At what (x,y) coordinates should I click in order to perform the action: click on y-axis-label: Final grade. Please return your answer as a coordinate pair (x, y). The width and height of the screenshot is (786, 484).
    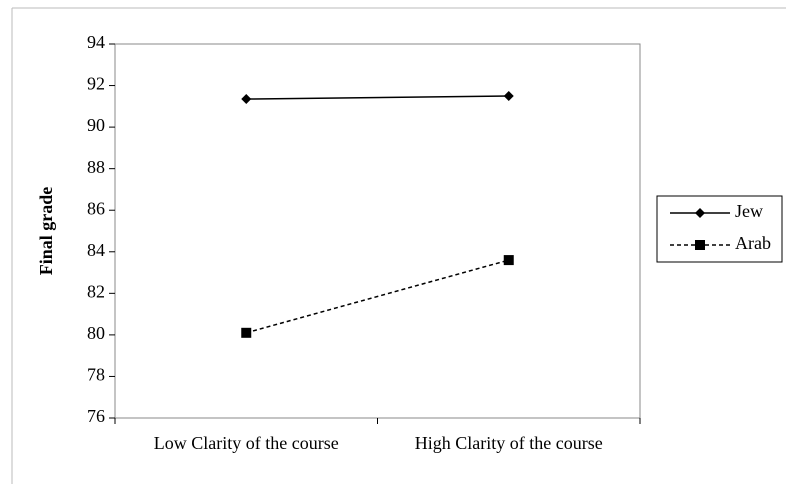
    Looking at the image, I should click on (46, 231).